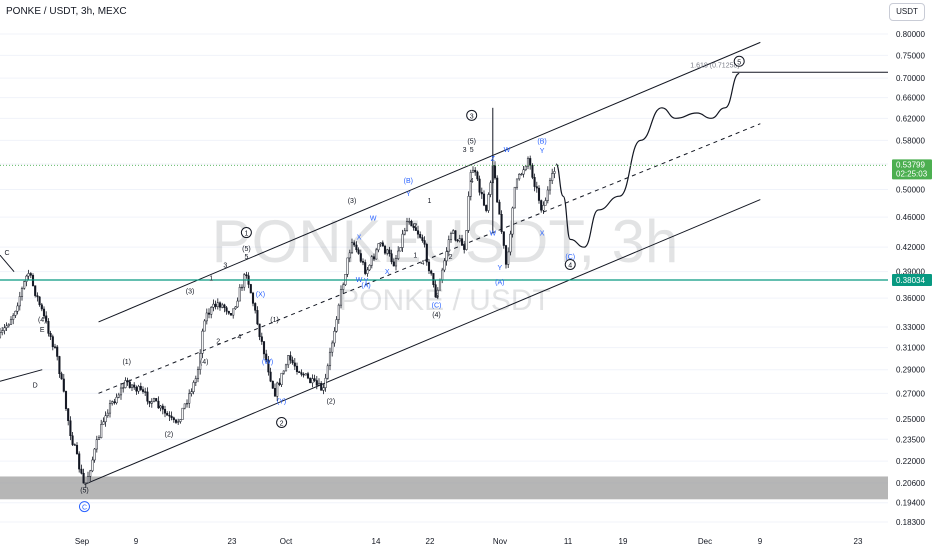 Image resolution: width=932 pixels, height=550 pixels. What do you see at coordinates (568, 541) in the screenshot?
I see `time-tick-label: 11` at bounding box center [568, 541].